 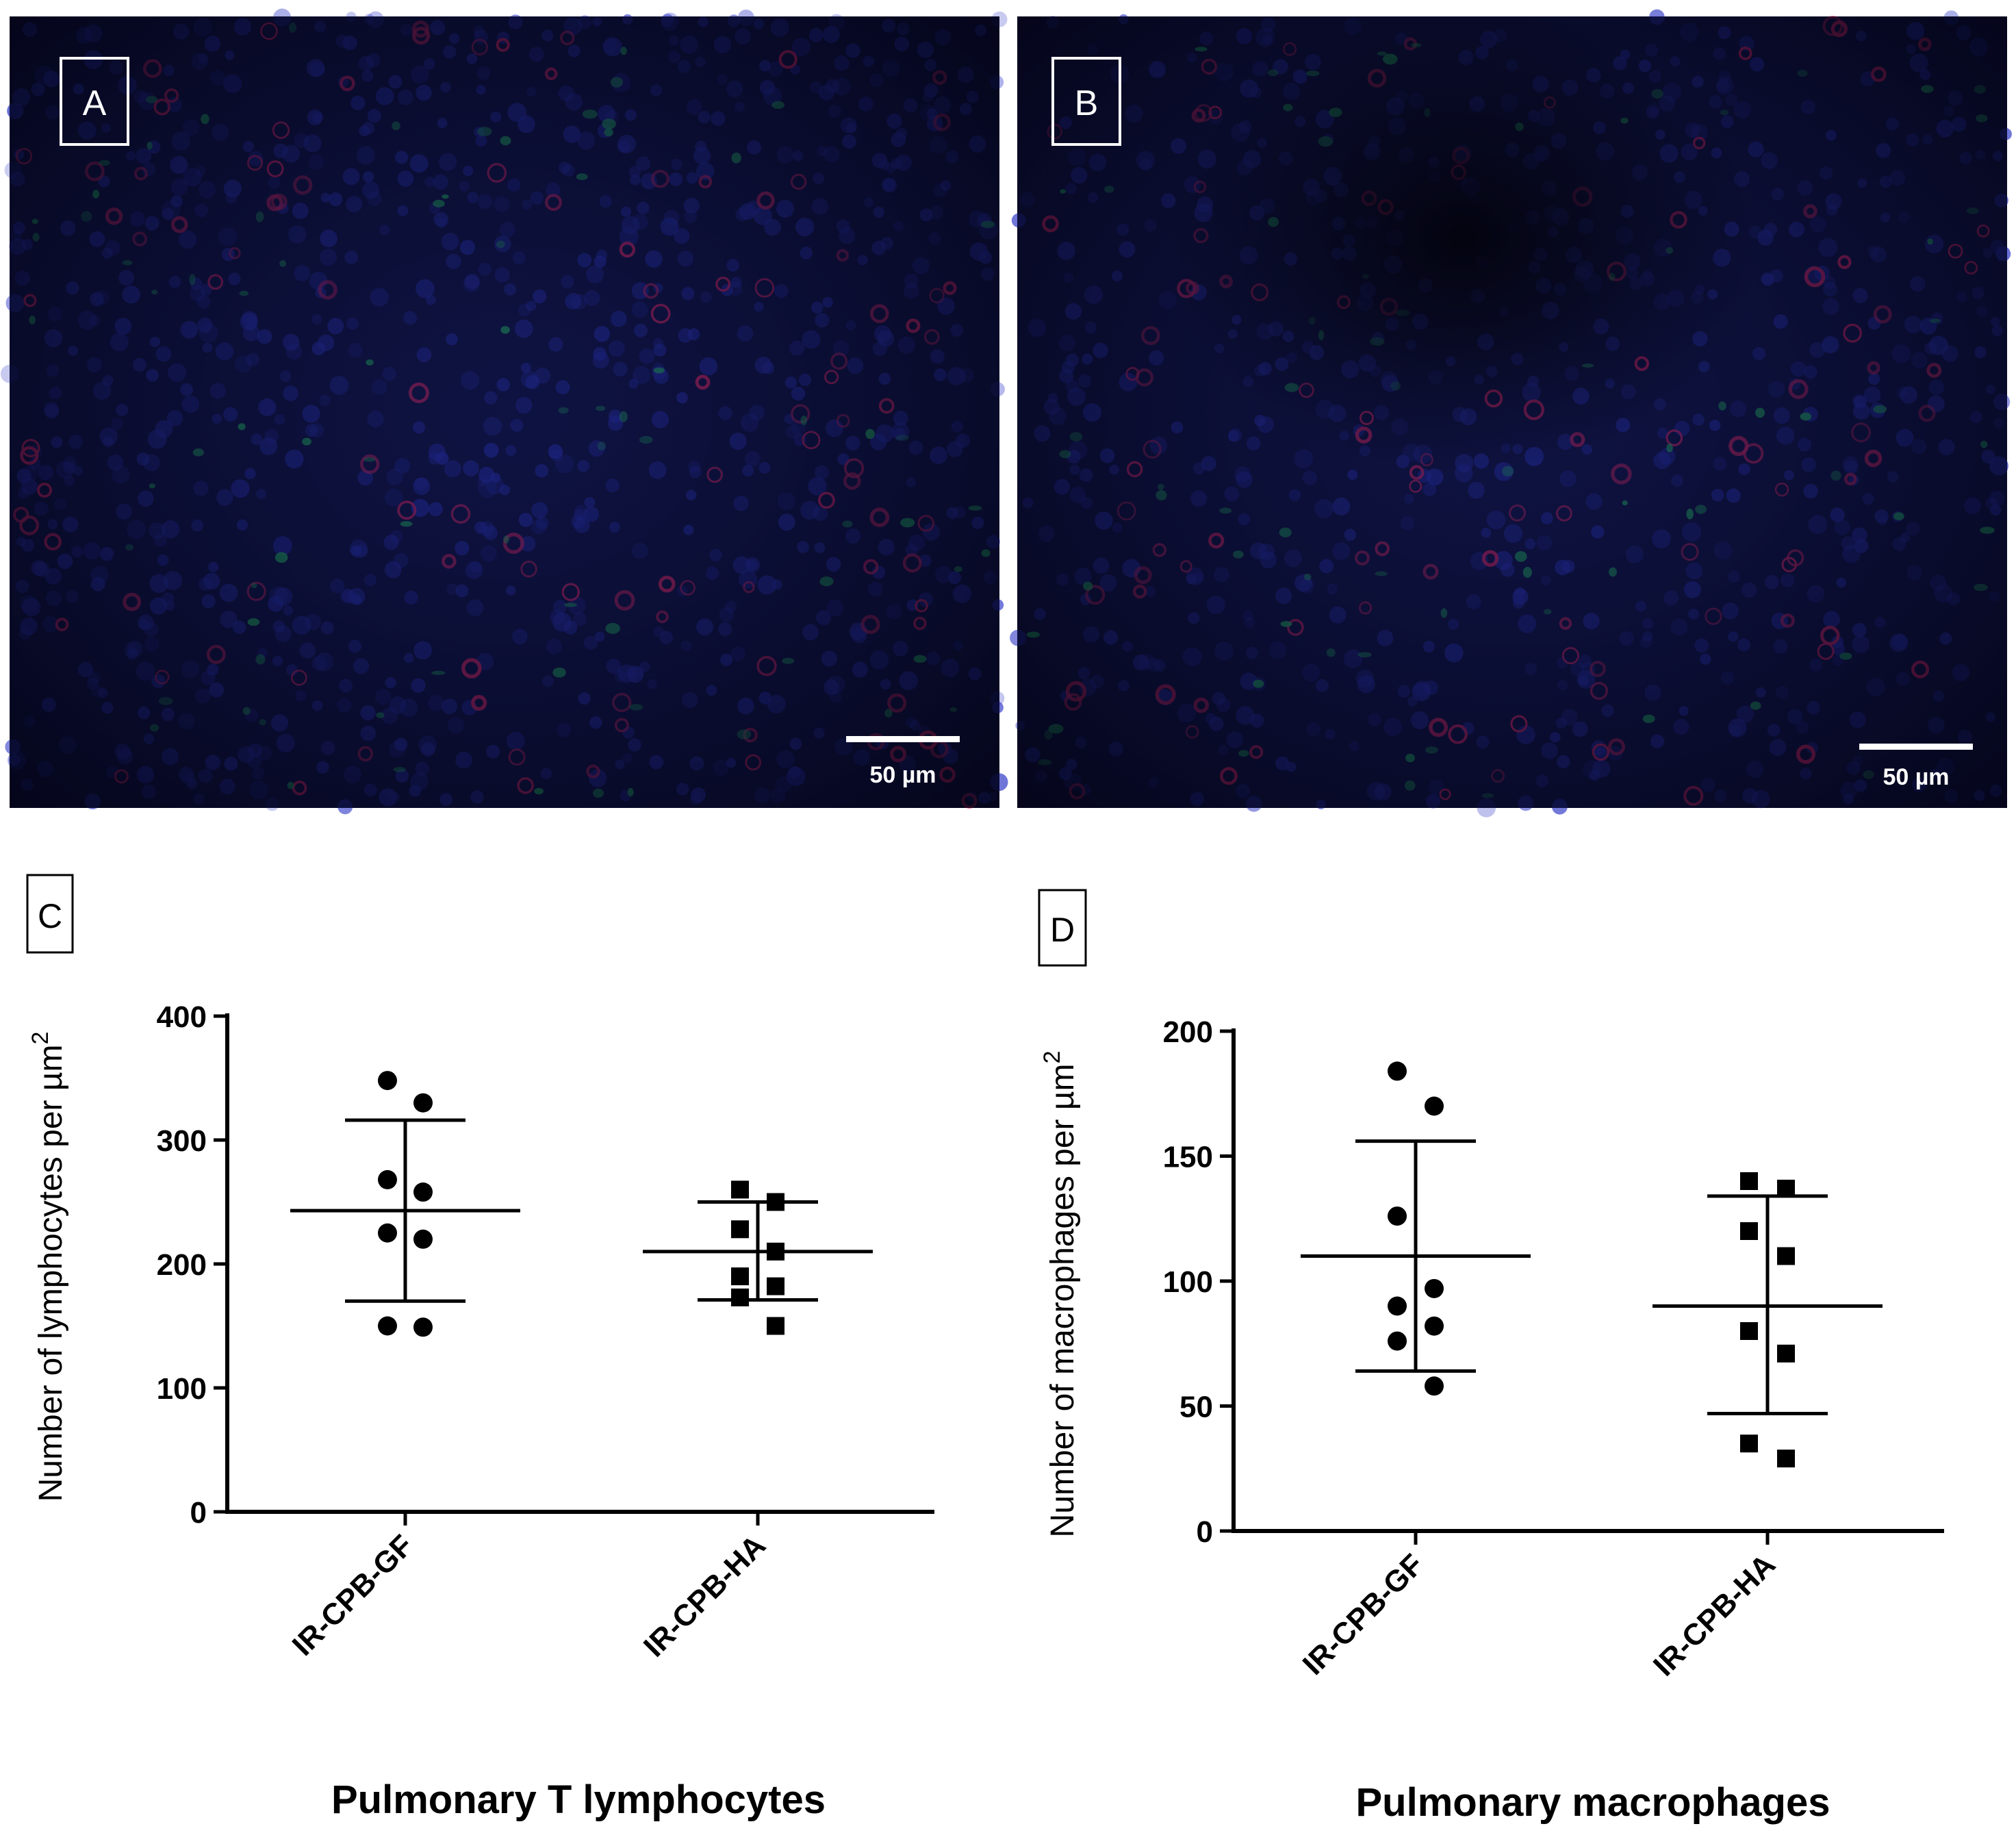 What do you see at coordinates (902, 775) in the screenshot?
I see `scale-bar-a-label: 50 µm` at bounding box center [902, 775].